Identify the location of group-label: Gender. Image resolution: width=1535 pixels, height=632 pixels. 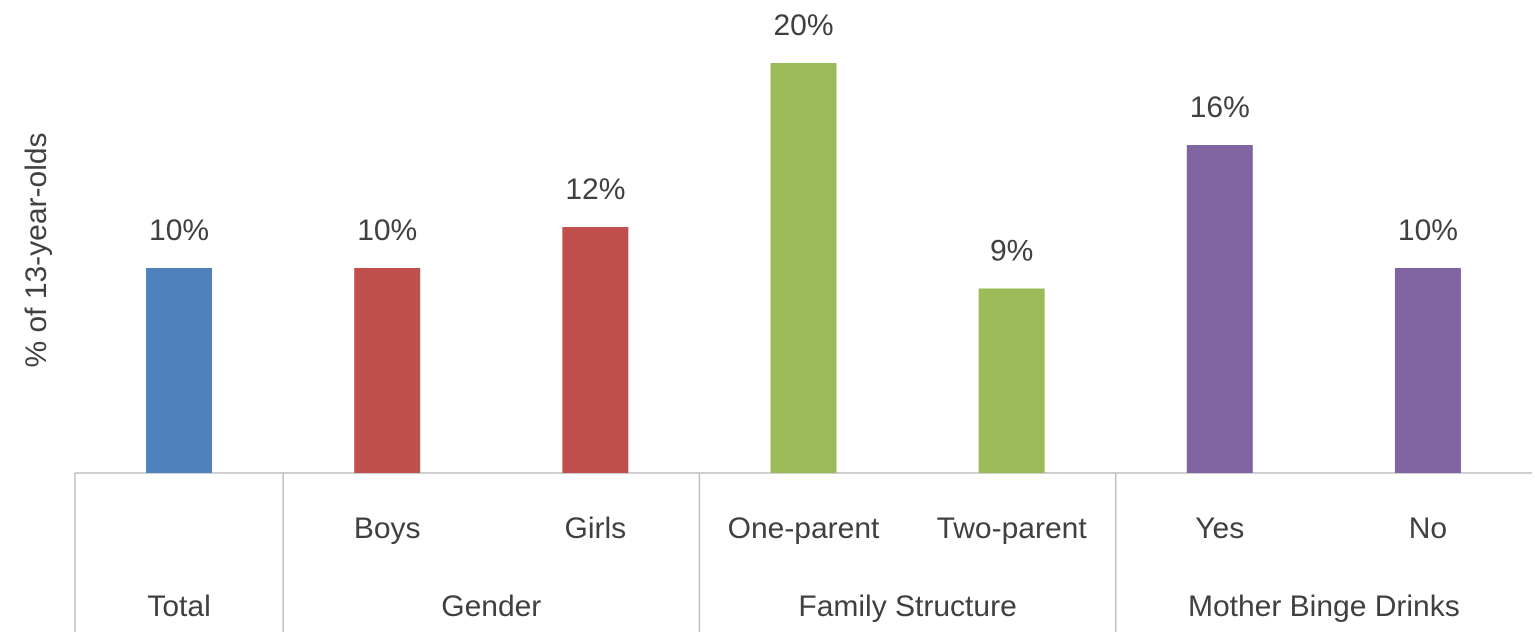
(491, 606).